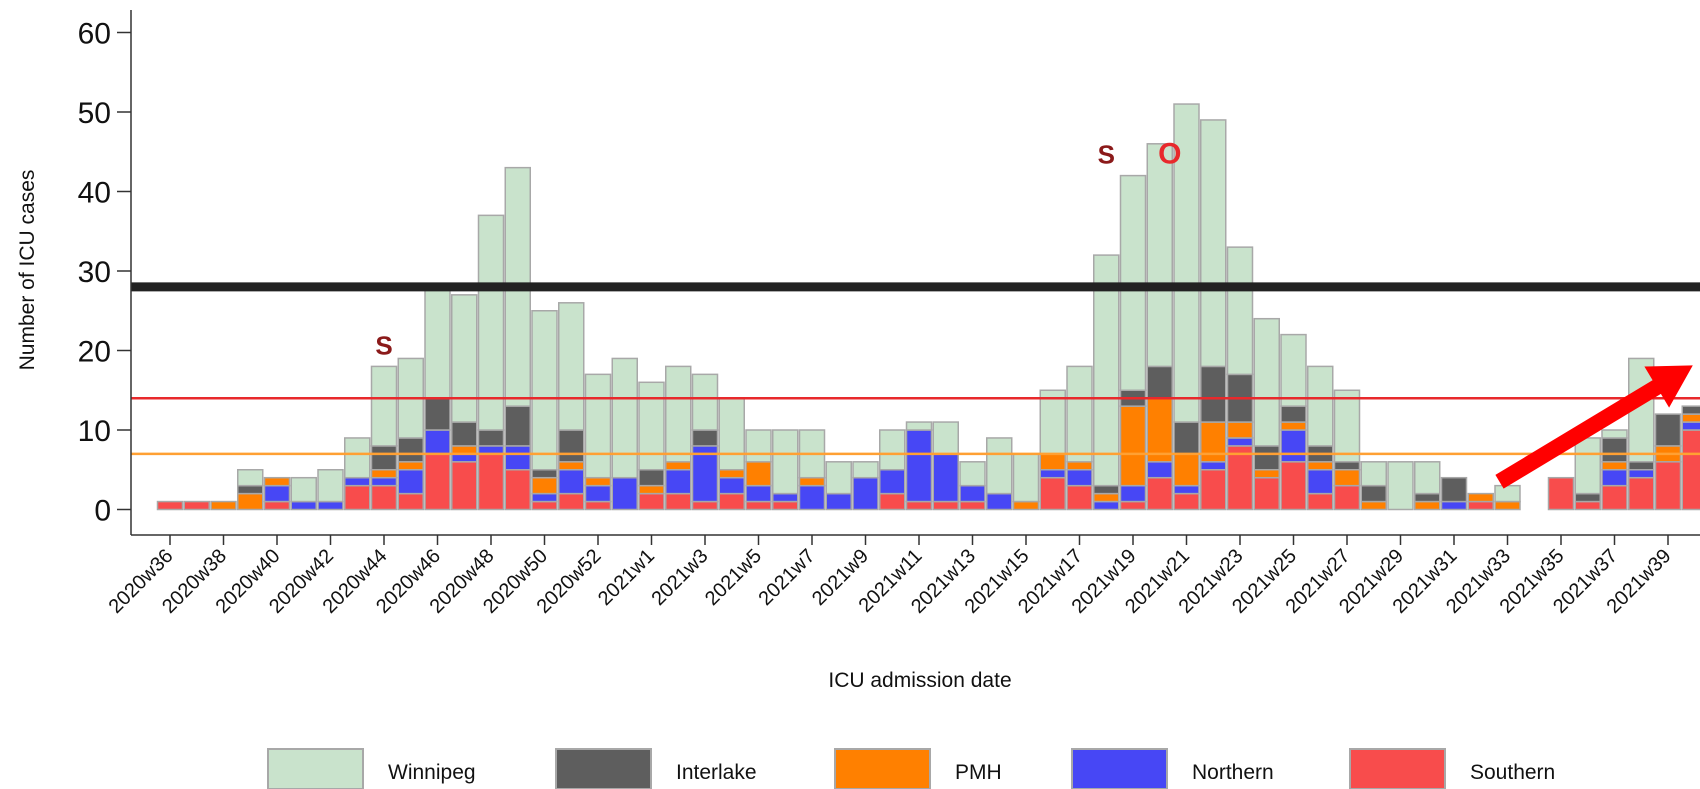  I want to click on y-tick-label-40: 40, so click(94, 193).